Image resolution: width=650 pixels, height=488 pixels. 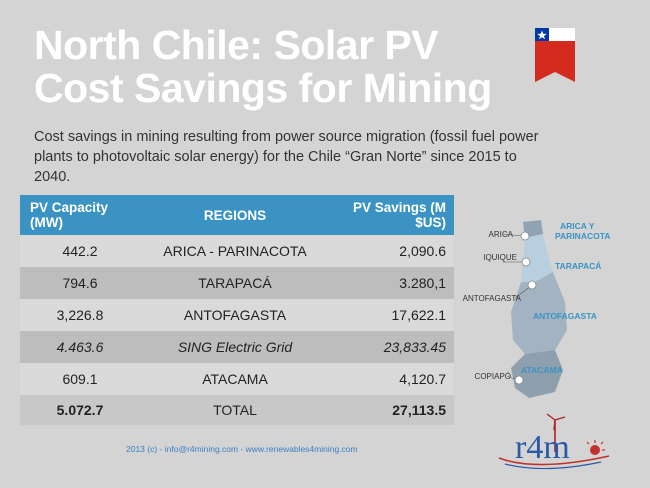 I want to click on cell-capacity: 5.072.7, so click(x=80, y=410).